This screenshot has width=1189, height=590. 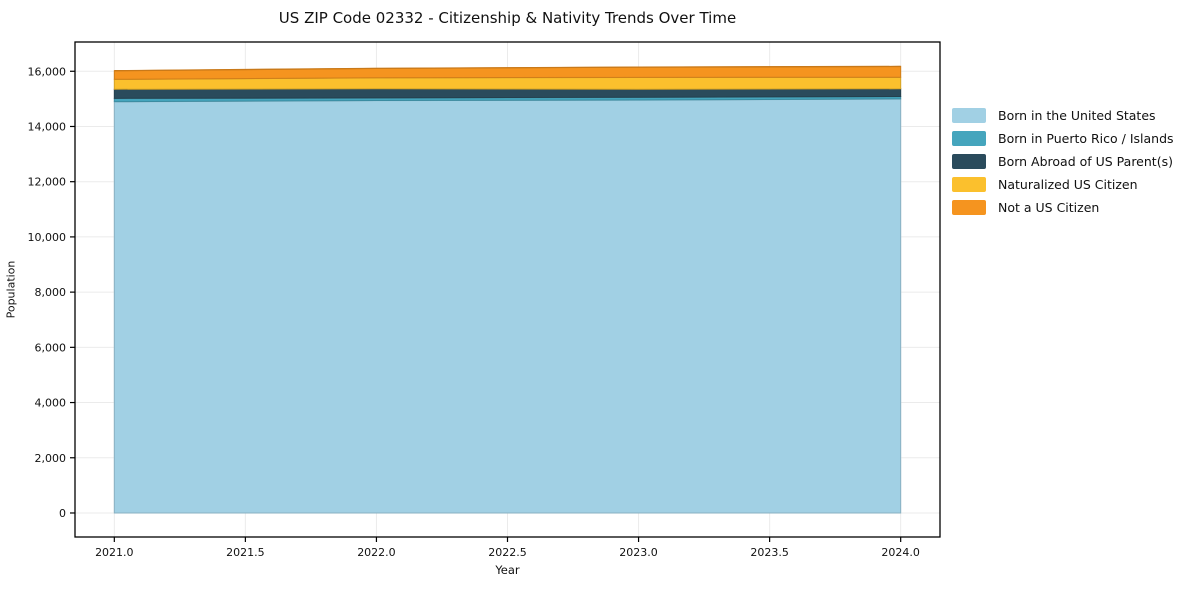 I want to click on legend-swatch-naturalized, so click(x=969, y=184).